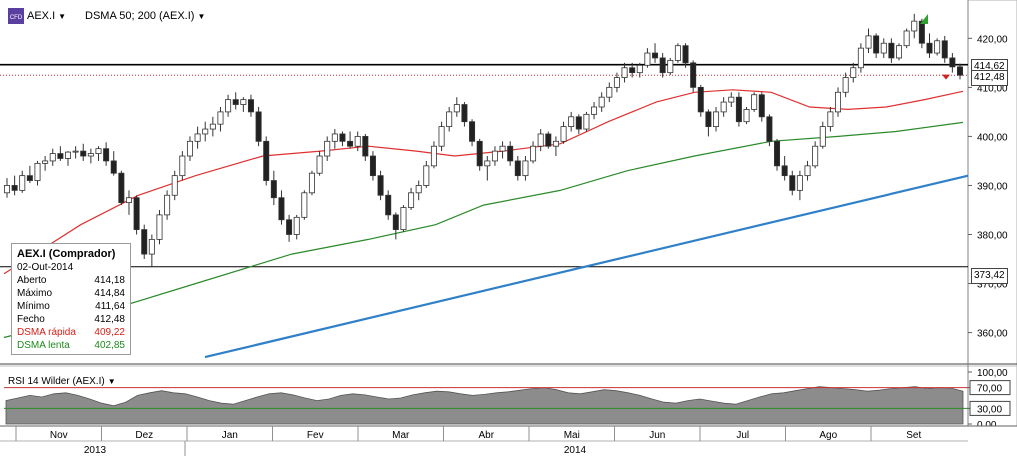 The height and width of the screenshot is (456, 1017). What do you see at coordinates (230, 435) in the screenshot?
I see `month-label: Jan` at bounding box center [230, 435].